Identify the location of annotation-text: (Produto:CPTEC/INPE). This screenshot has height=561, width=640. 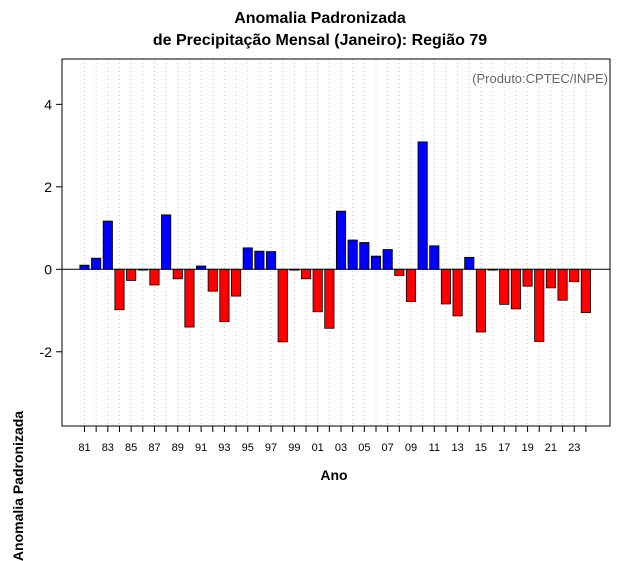
(540, 78).